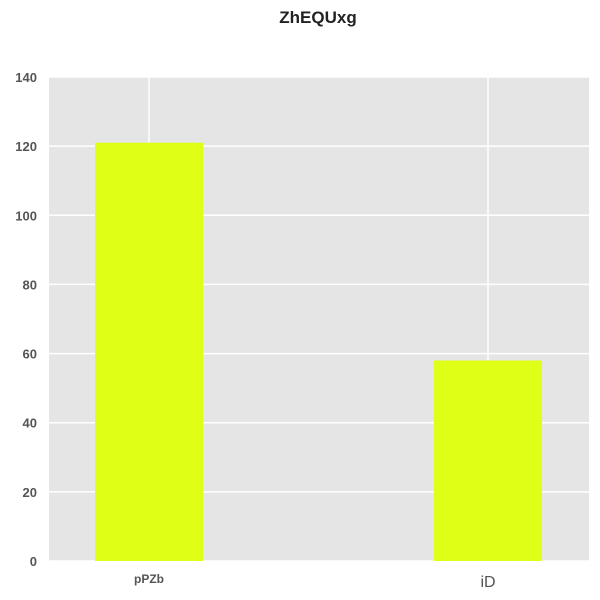  Describe the element at coordinates (30, 423) in the screenshot. I see `y-tick-label: 40` at that location.